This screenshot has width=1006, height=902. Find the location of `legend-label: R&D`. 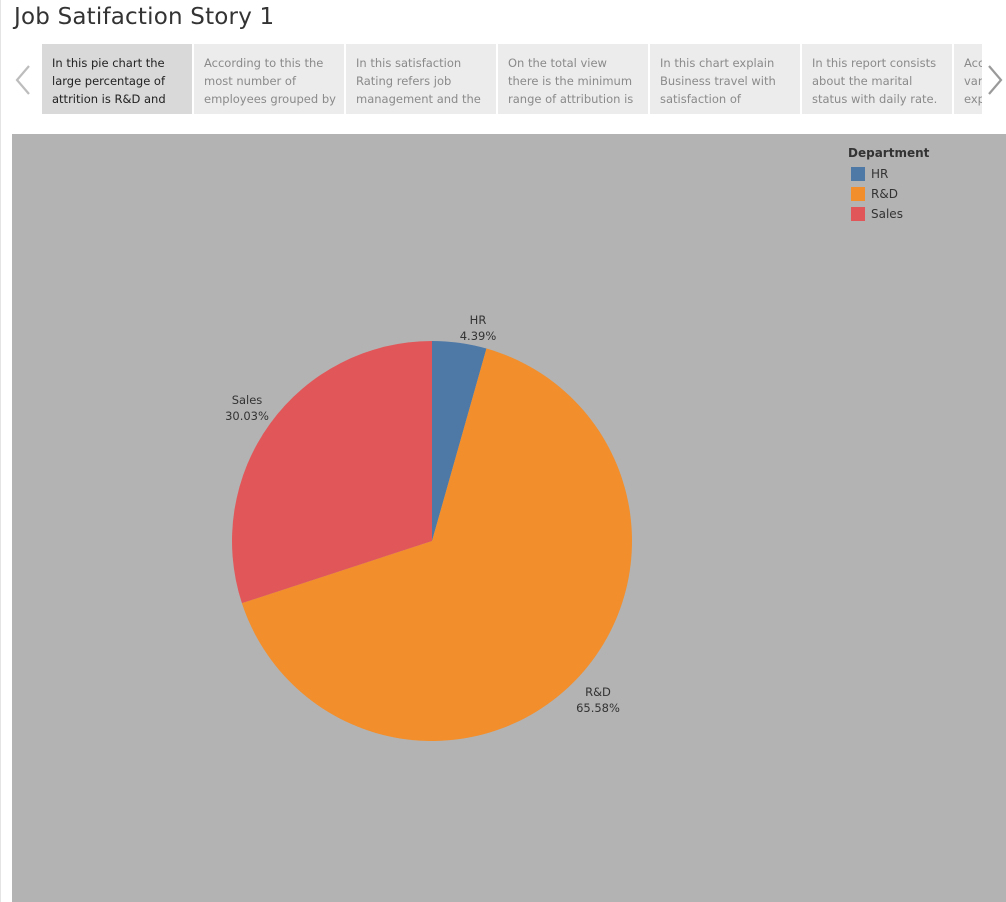

legend-label: R&D is located at coordinates (884, 194).